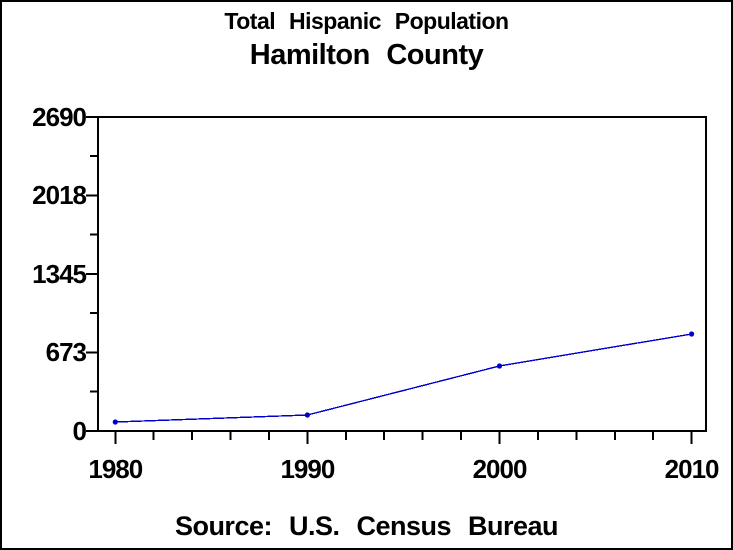 The height and width of the screenshot is (550, 733). What do you see at coordinates (500, 469) in the screenshot?
I see `x-tick-label: 2000` at bounding box center [500, 469].